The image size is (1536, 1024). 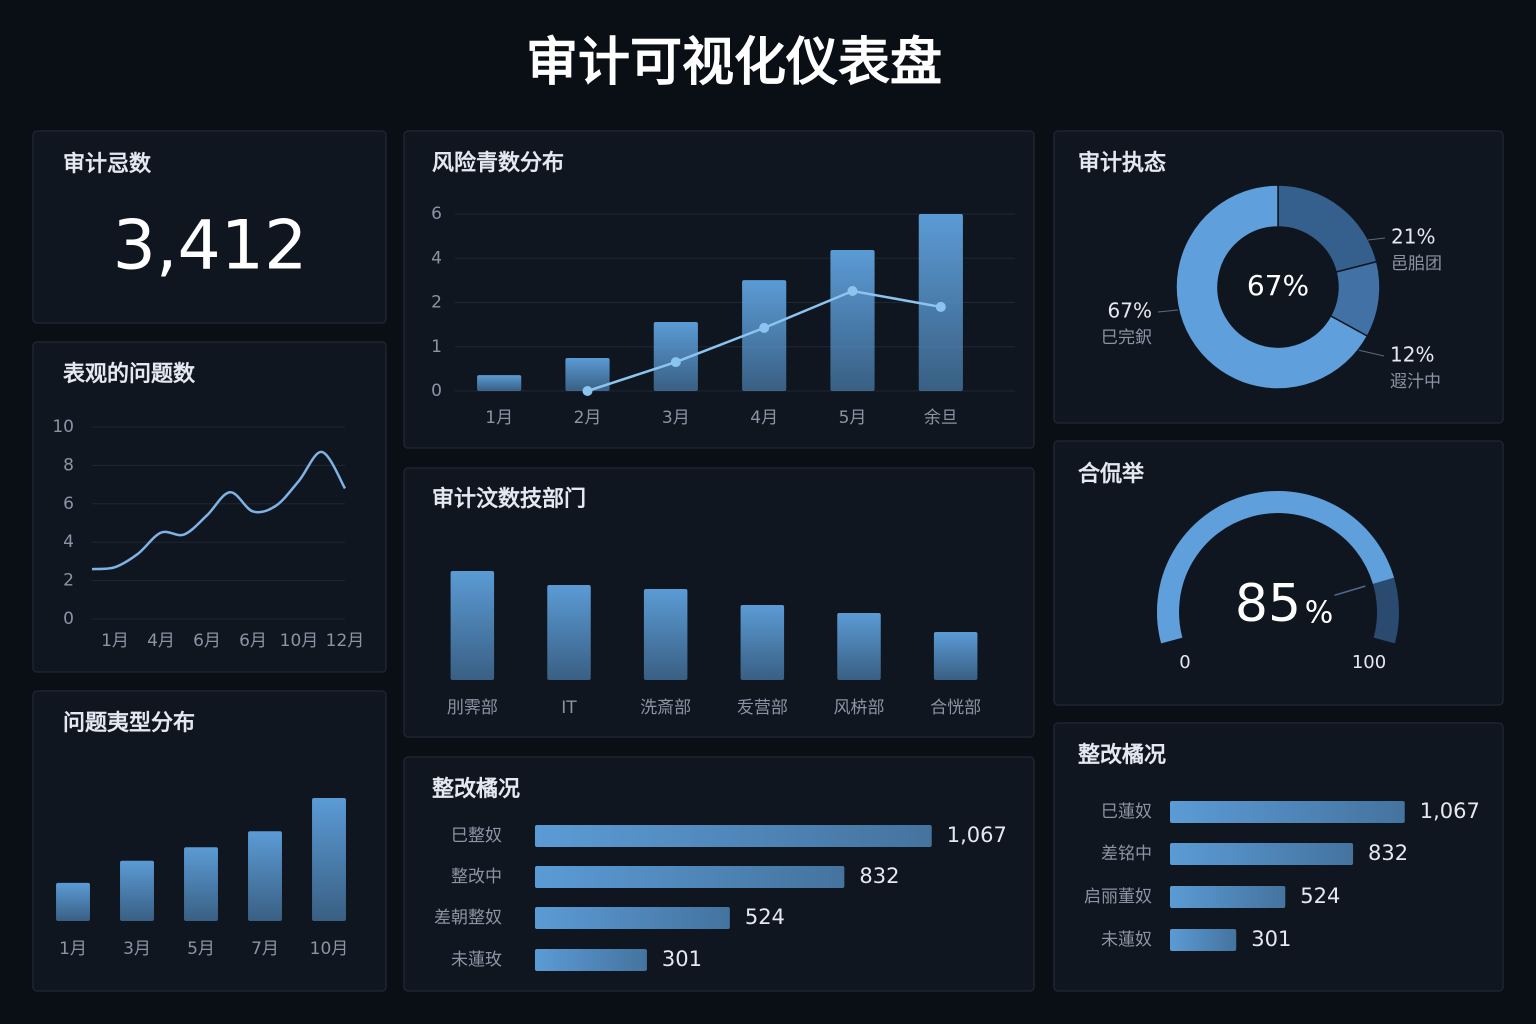 What do you see at coordinates (1415, 382) in the screenshot?
I see `category-label: 遐汁中` at bounding box center [1415, 382].